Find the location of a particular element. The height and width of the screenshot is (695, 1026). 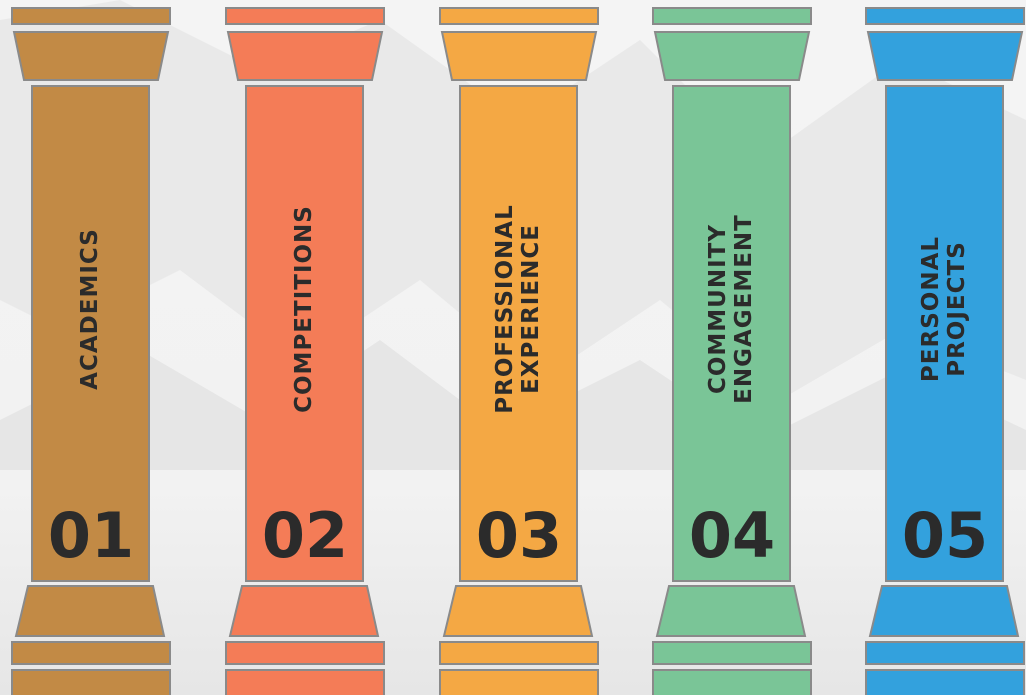

pillar-label: ACADEMICS is located at coordinates (90, 309).